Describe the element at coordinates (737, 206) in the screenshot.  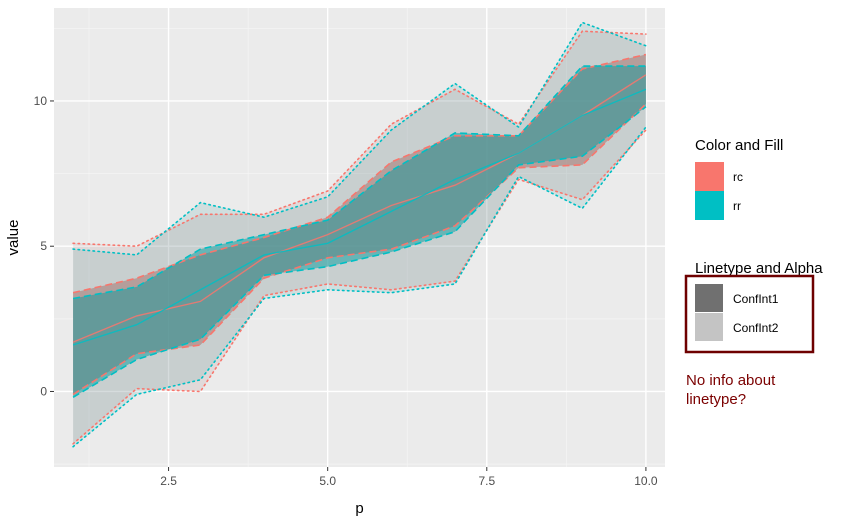
I see `legend-label-rr: rr` at that location.